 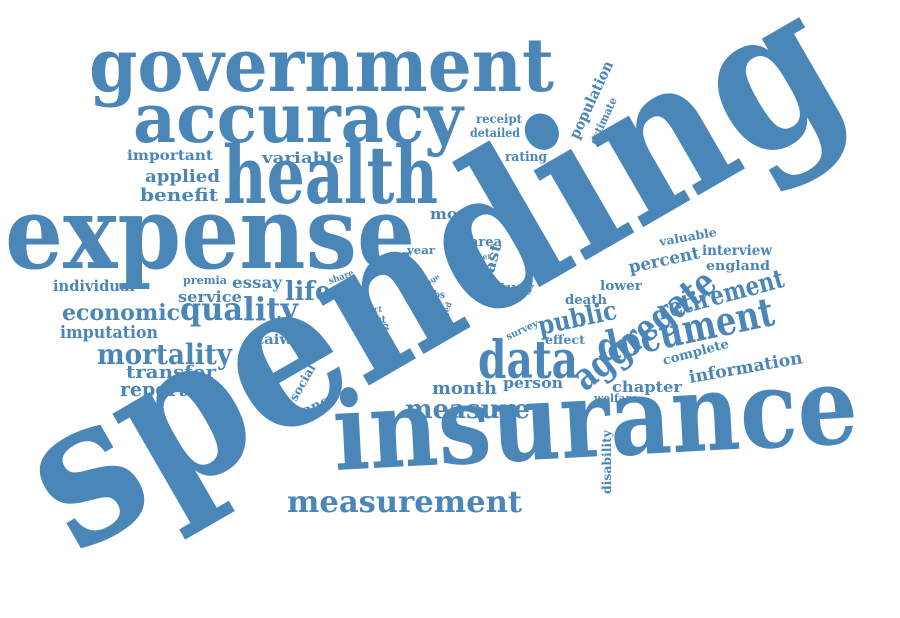 I want to click on word-variable: variable, so click(x=302, y=158).